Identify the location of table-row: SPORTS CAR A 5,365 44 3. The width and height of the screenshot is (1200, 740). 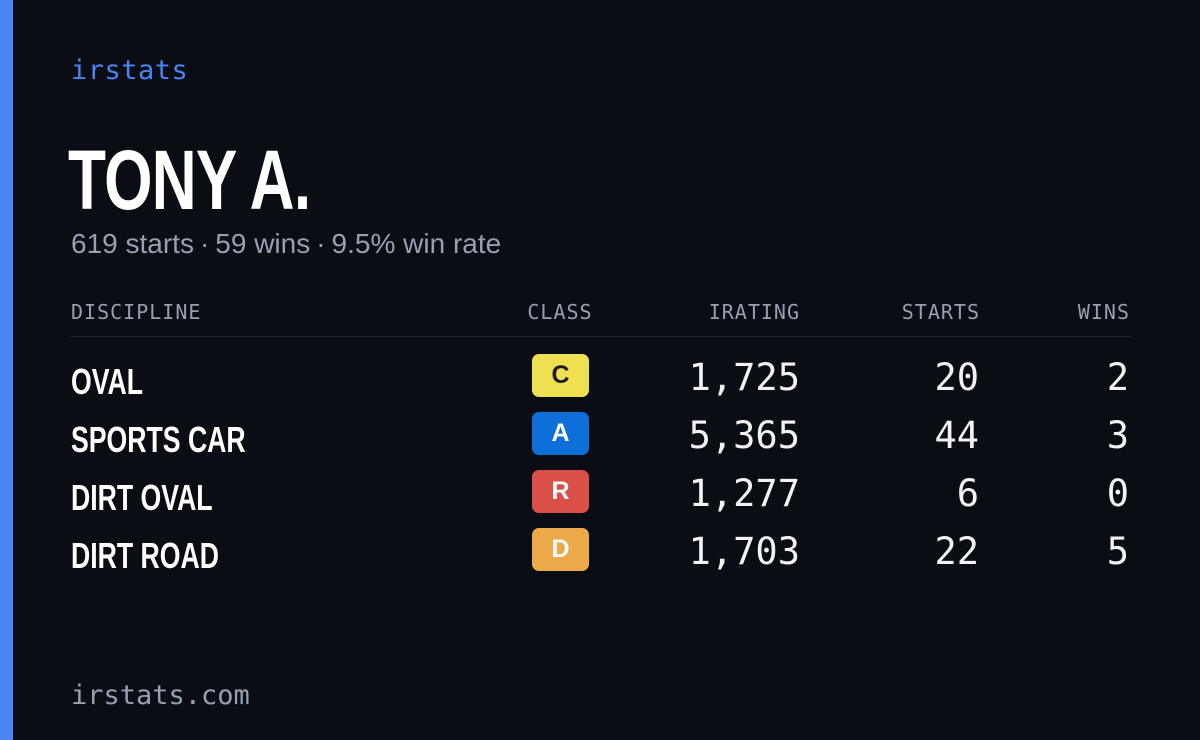
(601, 437).